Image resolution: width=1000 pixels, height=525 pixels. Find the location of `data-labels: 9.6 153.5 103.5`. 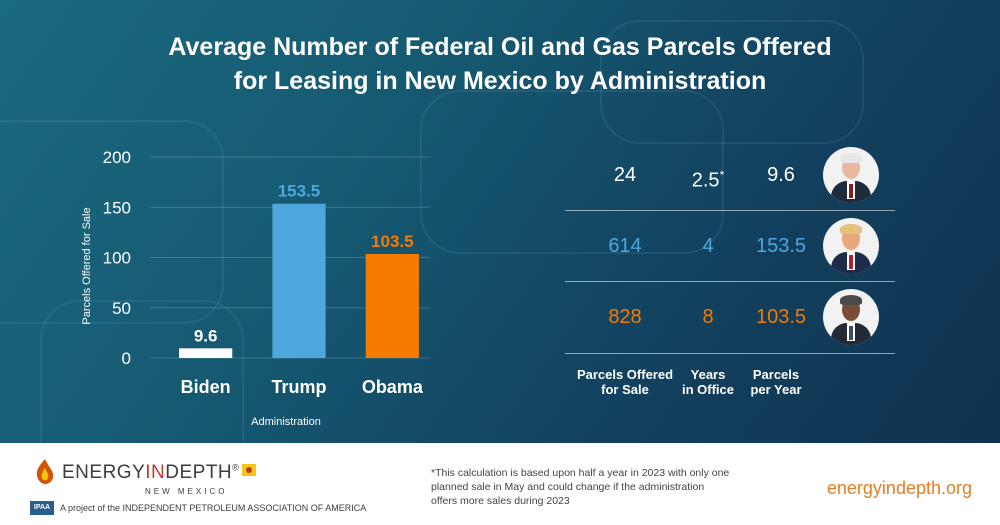

data-labels: 9.6 153.5 103.5 is located at coordinates (304, 264).